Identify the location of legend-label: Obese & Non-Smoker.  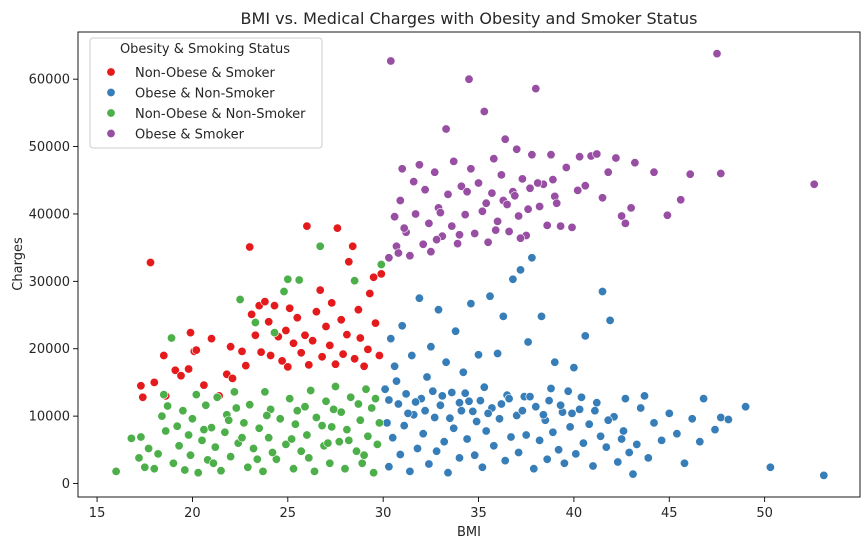
(205, 94).